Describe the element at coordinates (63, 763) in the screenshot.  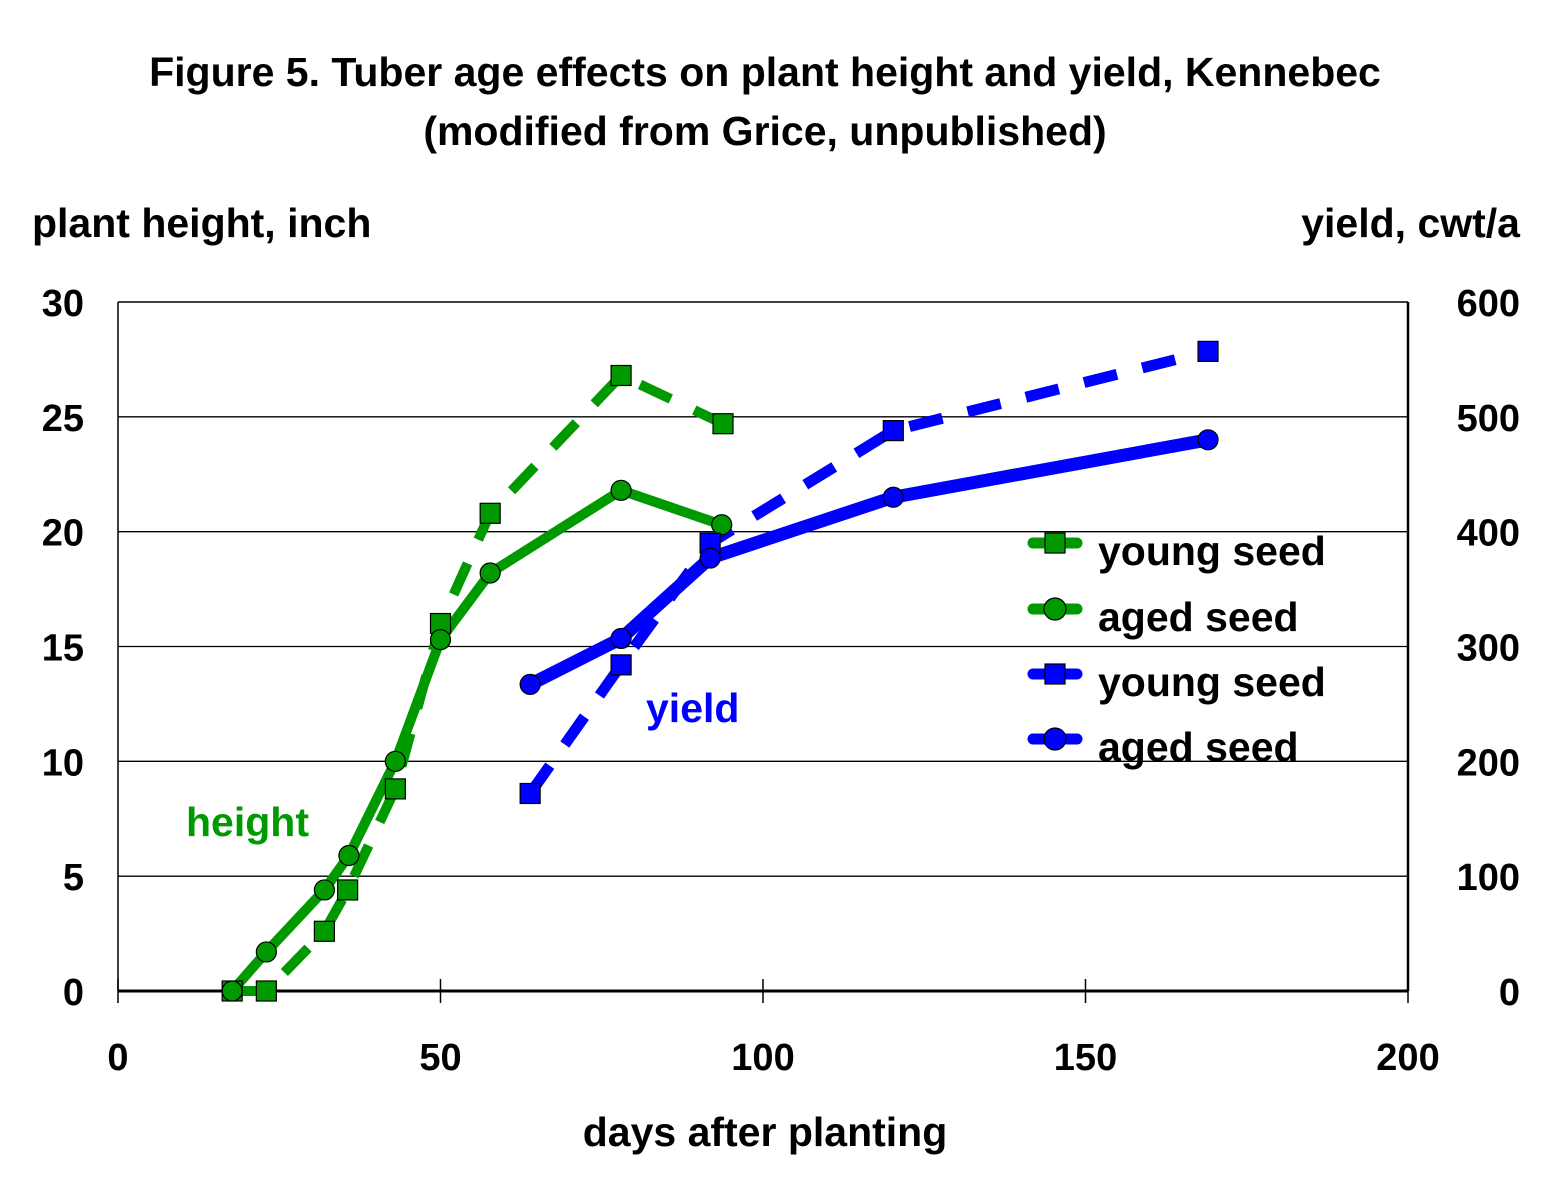
I see `y-tick-label-left: 10` at that location.